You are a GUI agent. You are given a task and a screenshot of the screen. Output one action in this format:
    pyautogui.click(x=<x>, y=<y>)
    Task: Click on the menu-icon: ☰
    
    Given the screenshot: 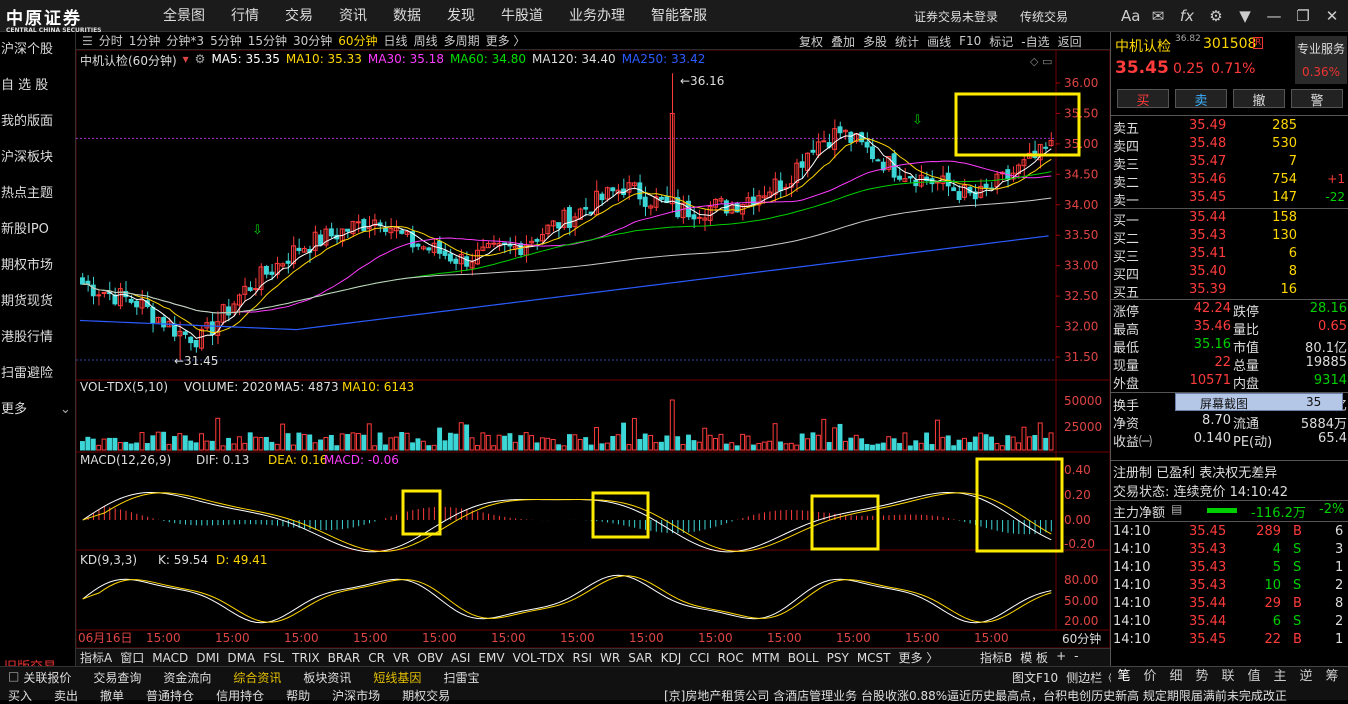 What is the action you would take?
    pyautogui.click(x=87, y=40)
    